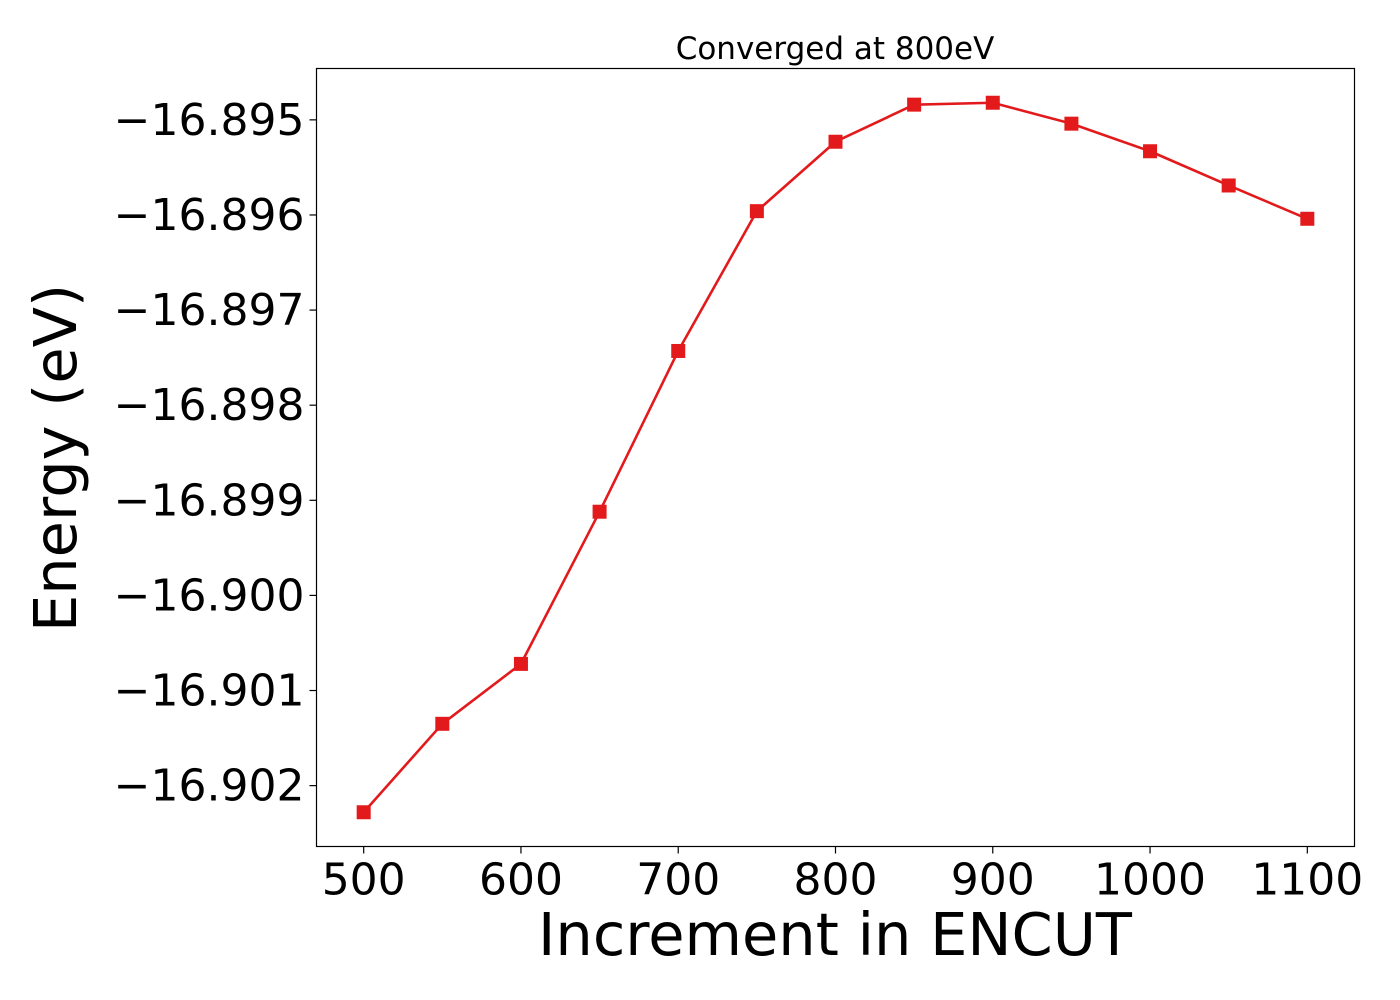 Image resolution: width=1400 pixels, height=1000 pixels. I want to click on x-tick-label: 1000, so click(1150, 880).